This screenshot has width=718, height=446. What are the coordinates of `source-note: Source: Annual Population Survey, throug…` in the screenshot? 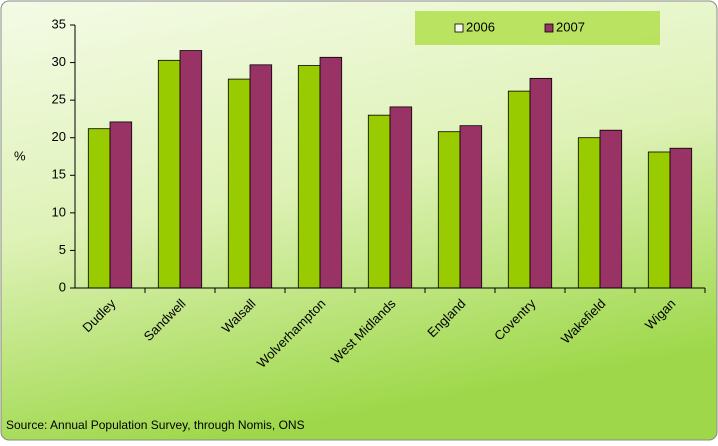 It's located at (155, 425).